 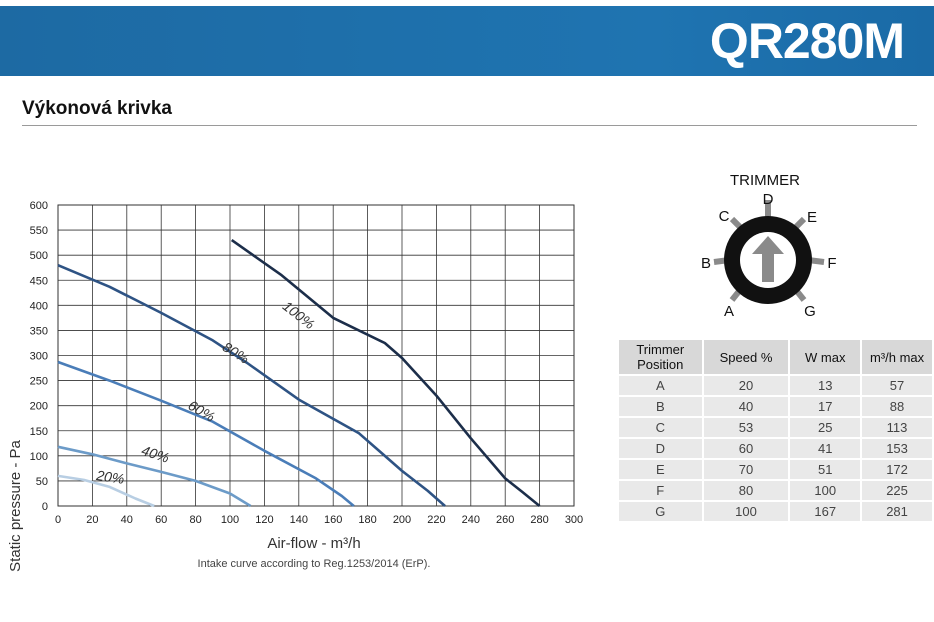 What do you see at coordinates (39, 306) in the screenshot?
I see `y-tick-label: 400` at bounding box center [39, 306].